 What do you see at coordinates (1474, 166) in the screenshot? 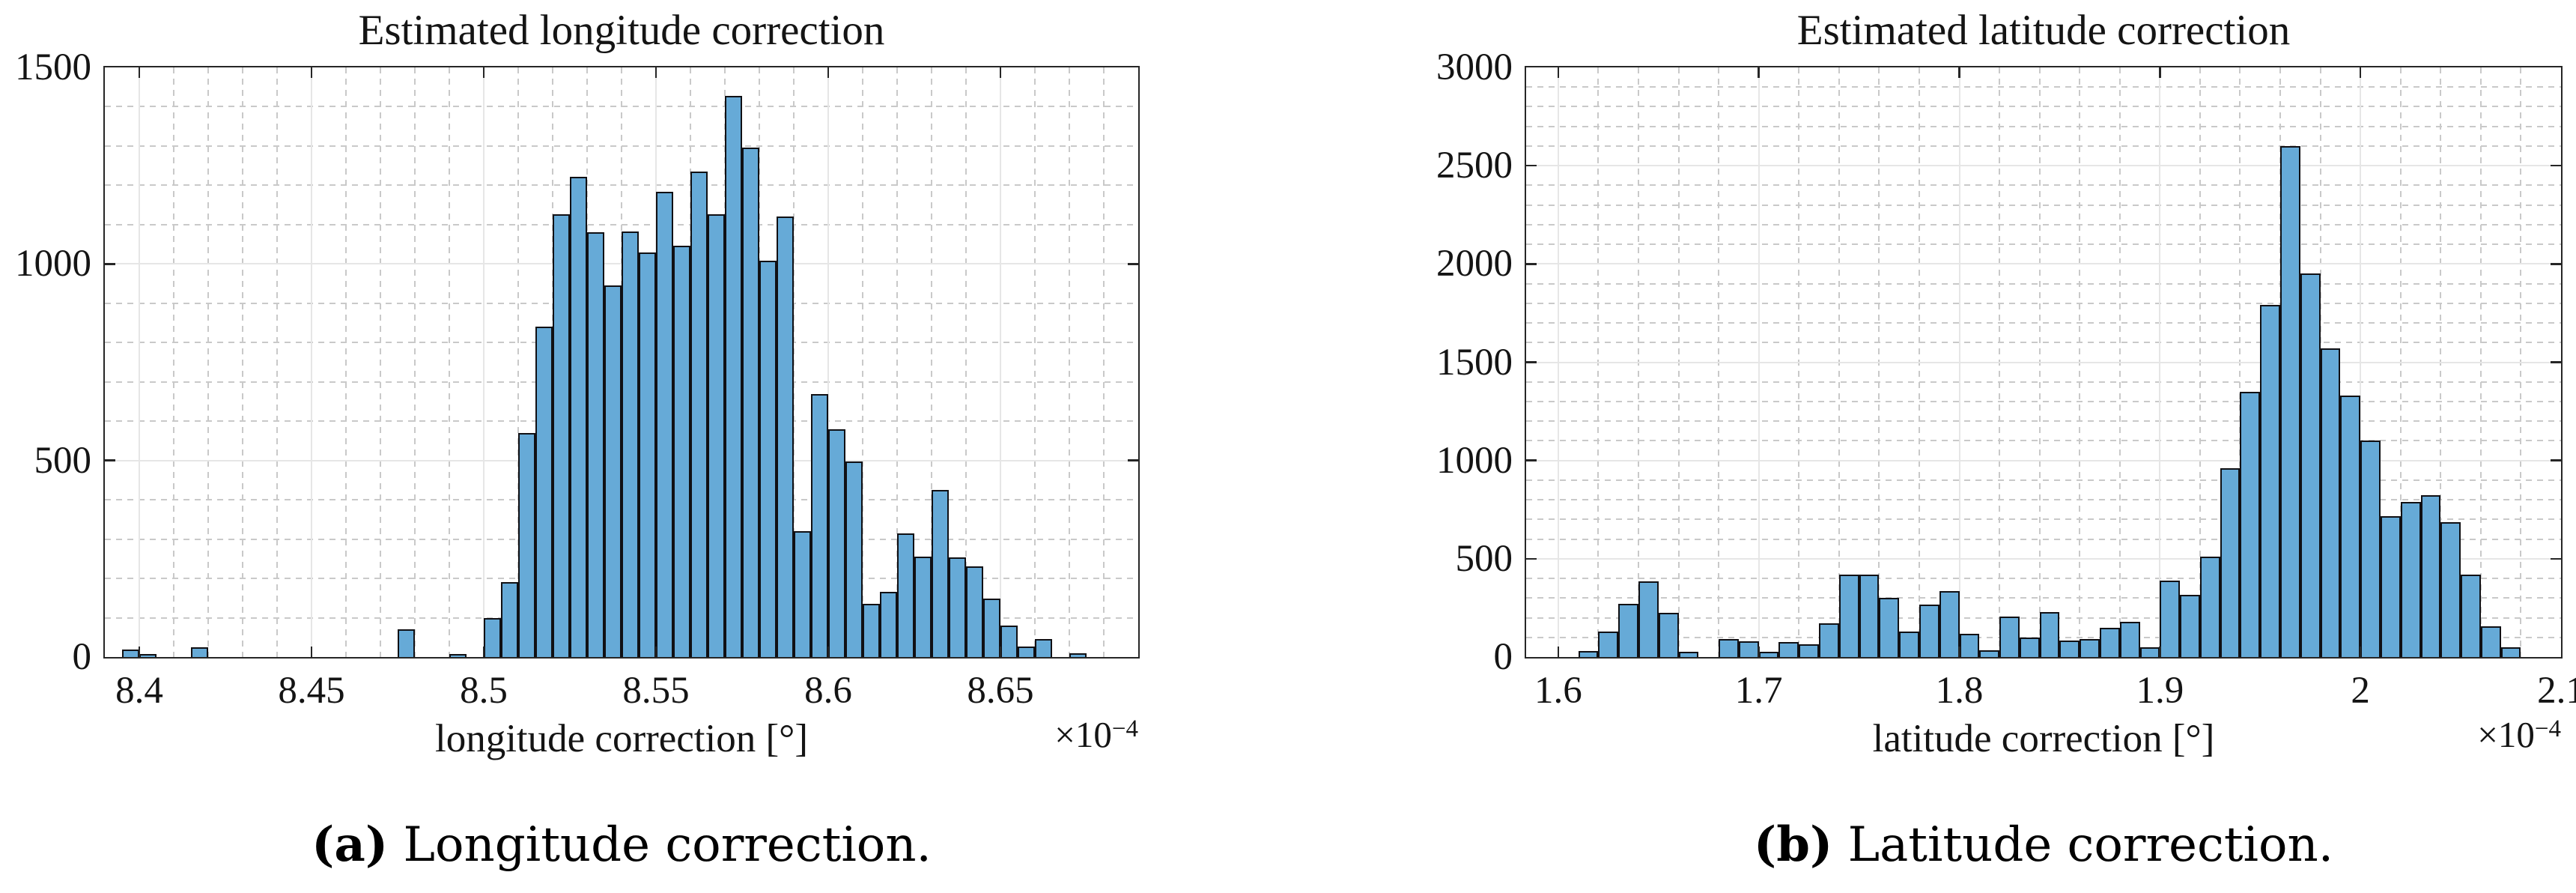
I see `y-tick-label: 2500` at bounding box center [1474, 166].